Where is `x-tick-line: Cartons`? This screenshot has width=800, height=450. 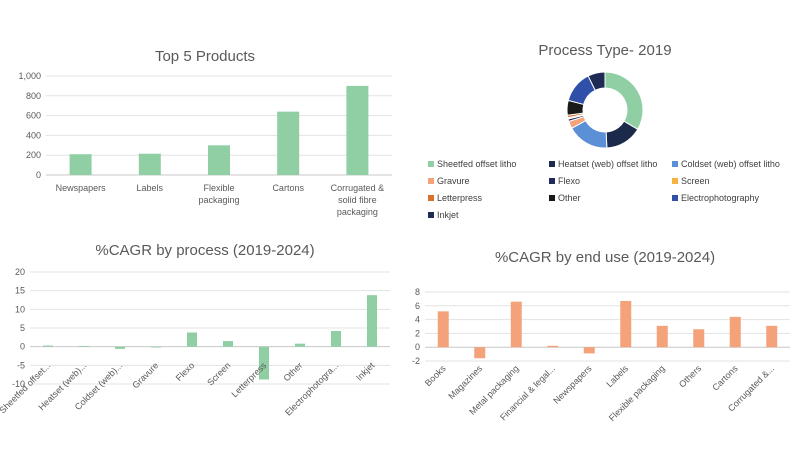 x-tick-line: Cartons is located at coordinates (288, 188).